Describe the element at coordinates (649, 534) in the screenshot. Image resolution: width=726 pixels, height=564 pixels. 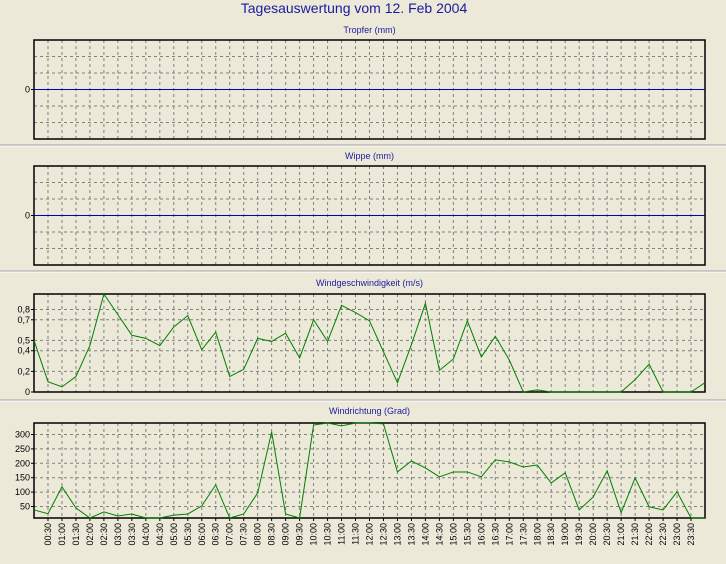
I see `x-tick-label: 22:00` at that location.